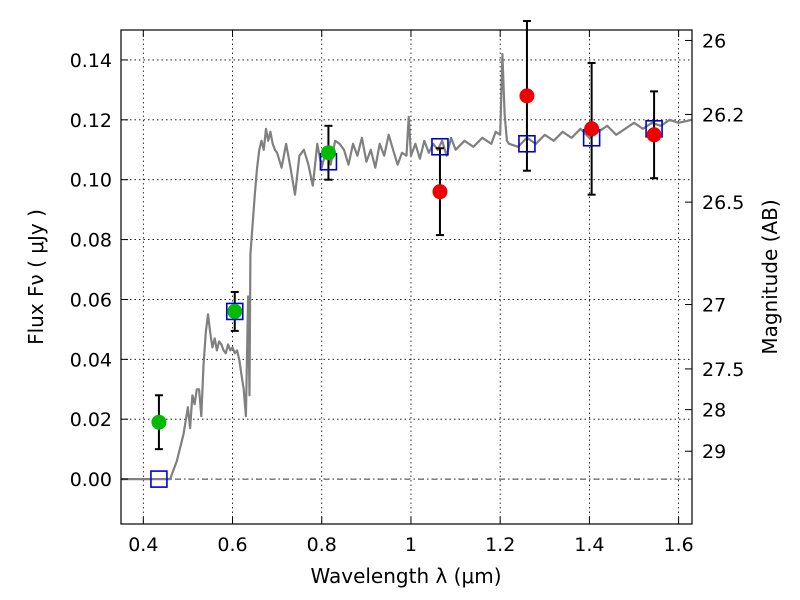 The image size is (800, 600). Describe the element at coordinates (91, 300) in the screenshot. I see `y-tick-label: 0.06` at that location.